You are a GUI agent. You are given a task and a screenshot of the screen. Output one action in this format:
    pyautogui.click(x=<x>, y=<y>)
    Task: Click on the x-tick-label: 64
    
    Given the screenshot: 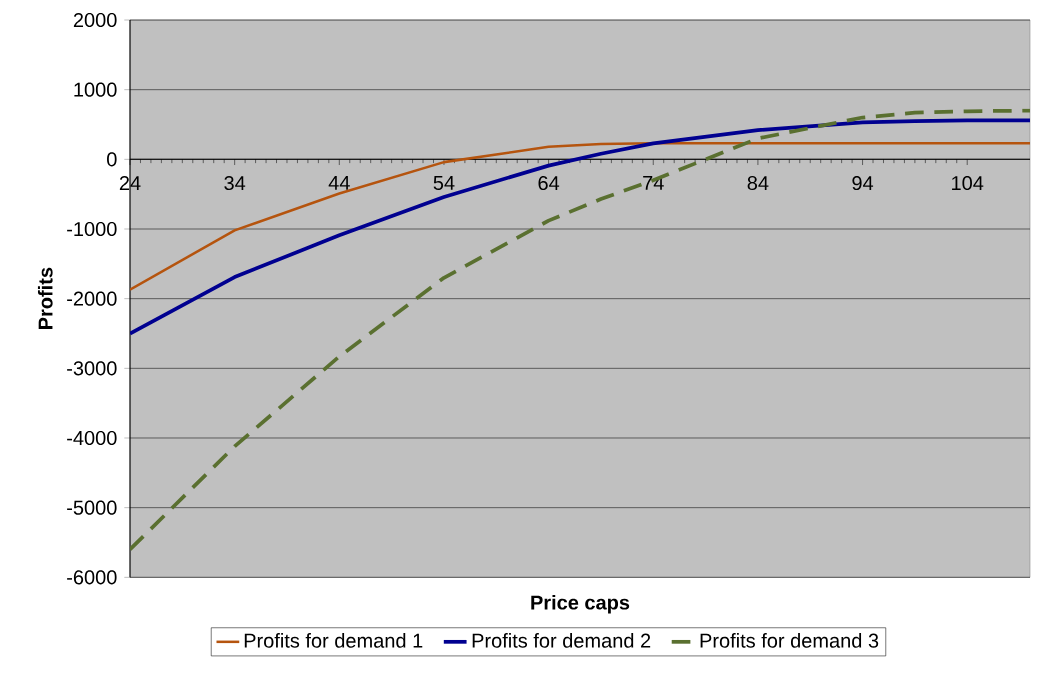 What is the action you would take?
    pyautogui.click(x=549, y=182)
    